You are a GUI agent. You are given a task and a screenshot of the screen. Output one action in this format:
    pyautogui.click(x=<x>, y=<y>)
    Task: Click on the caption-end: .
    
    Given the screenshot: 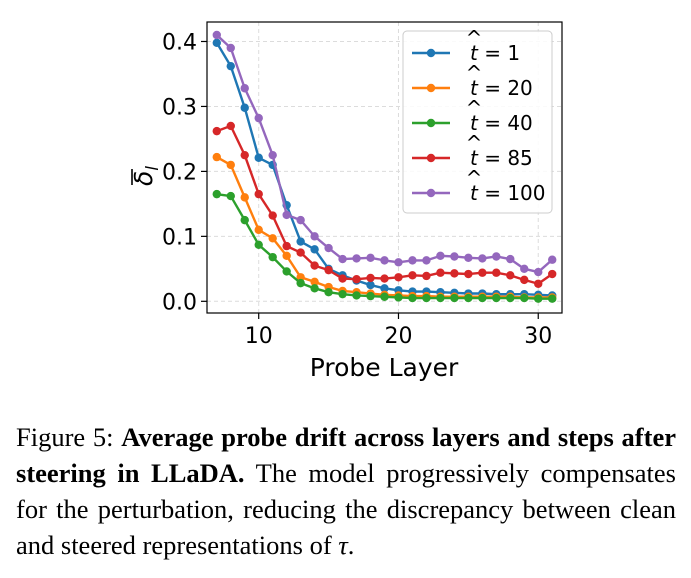 What is the action you would take?
    pyautogui.click(x=351, y=545)
    